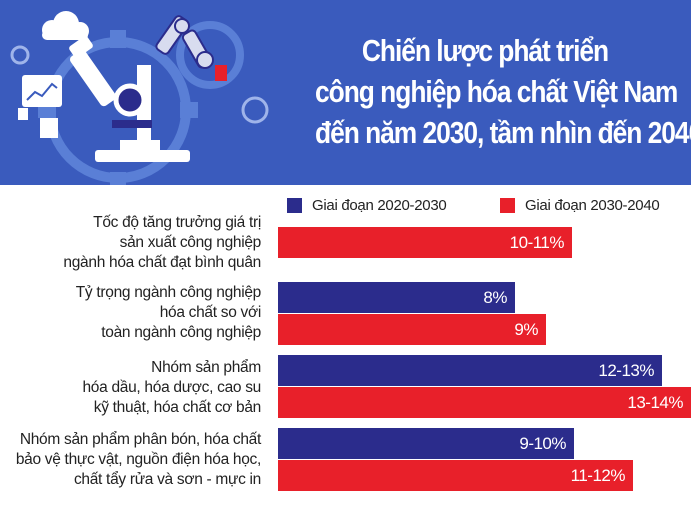 Image resolution: width=691 pixels, height=510 pixels. I want to click on bar-value-label: 13-14%, so click(655, 402).